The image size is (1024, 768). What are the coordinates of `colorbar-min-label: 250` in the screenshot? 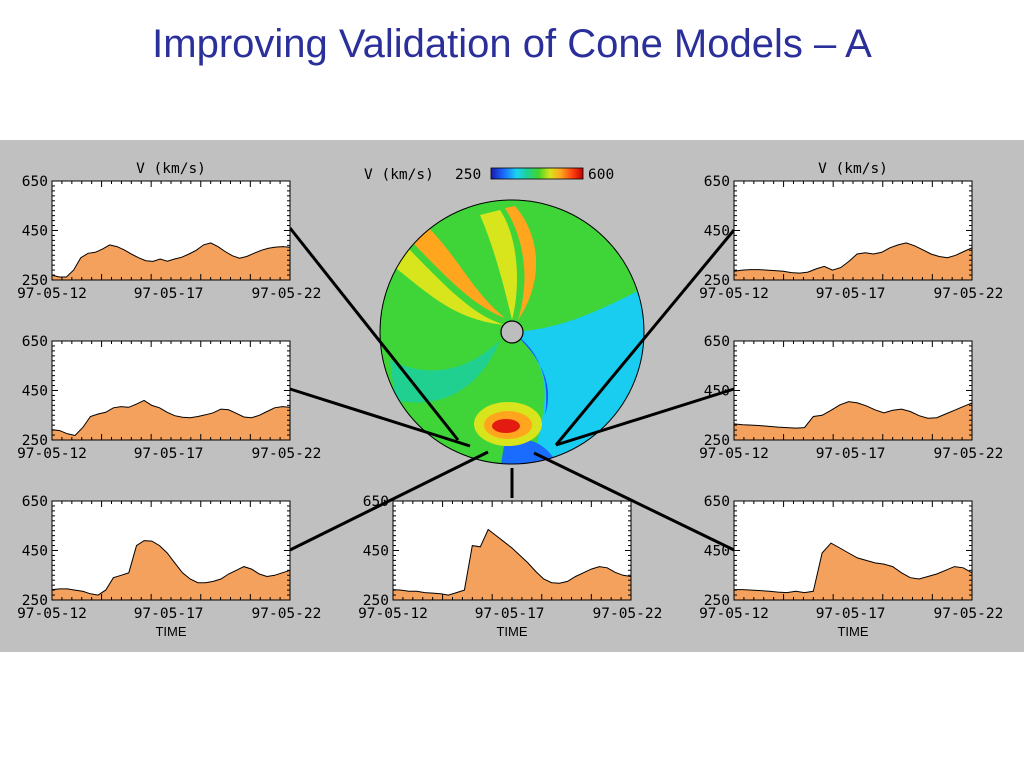 It's located at (468, 175).